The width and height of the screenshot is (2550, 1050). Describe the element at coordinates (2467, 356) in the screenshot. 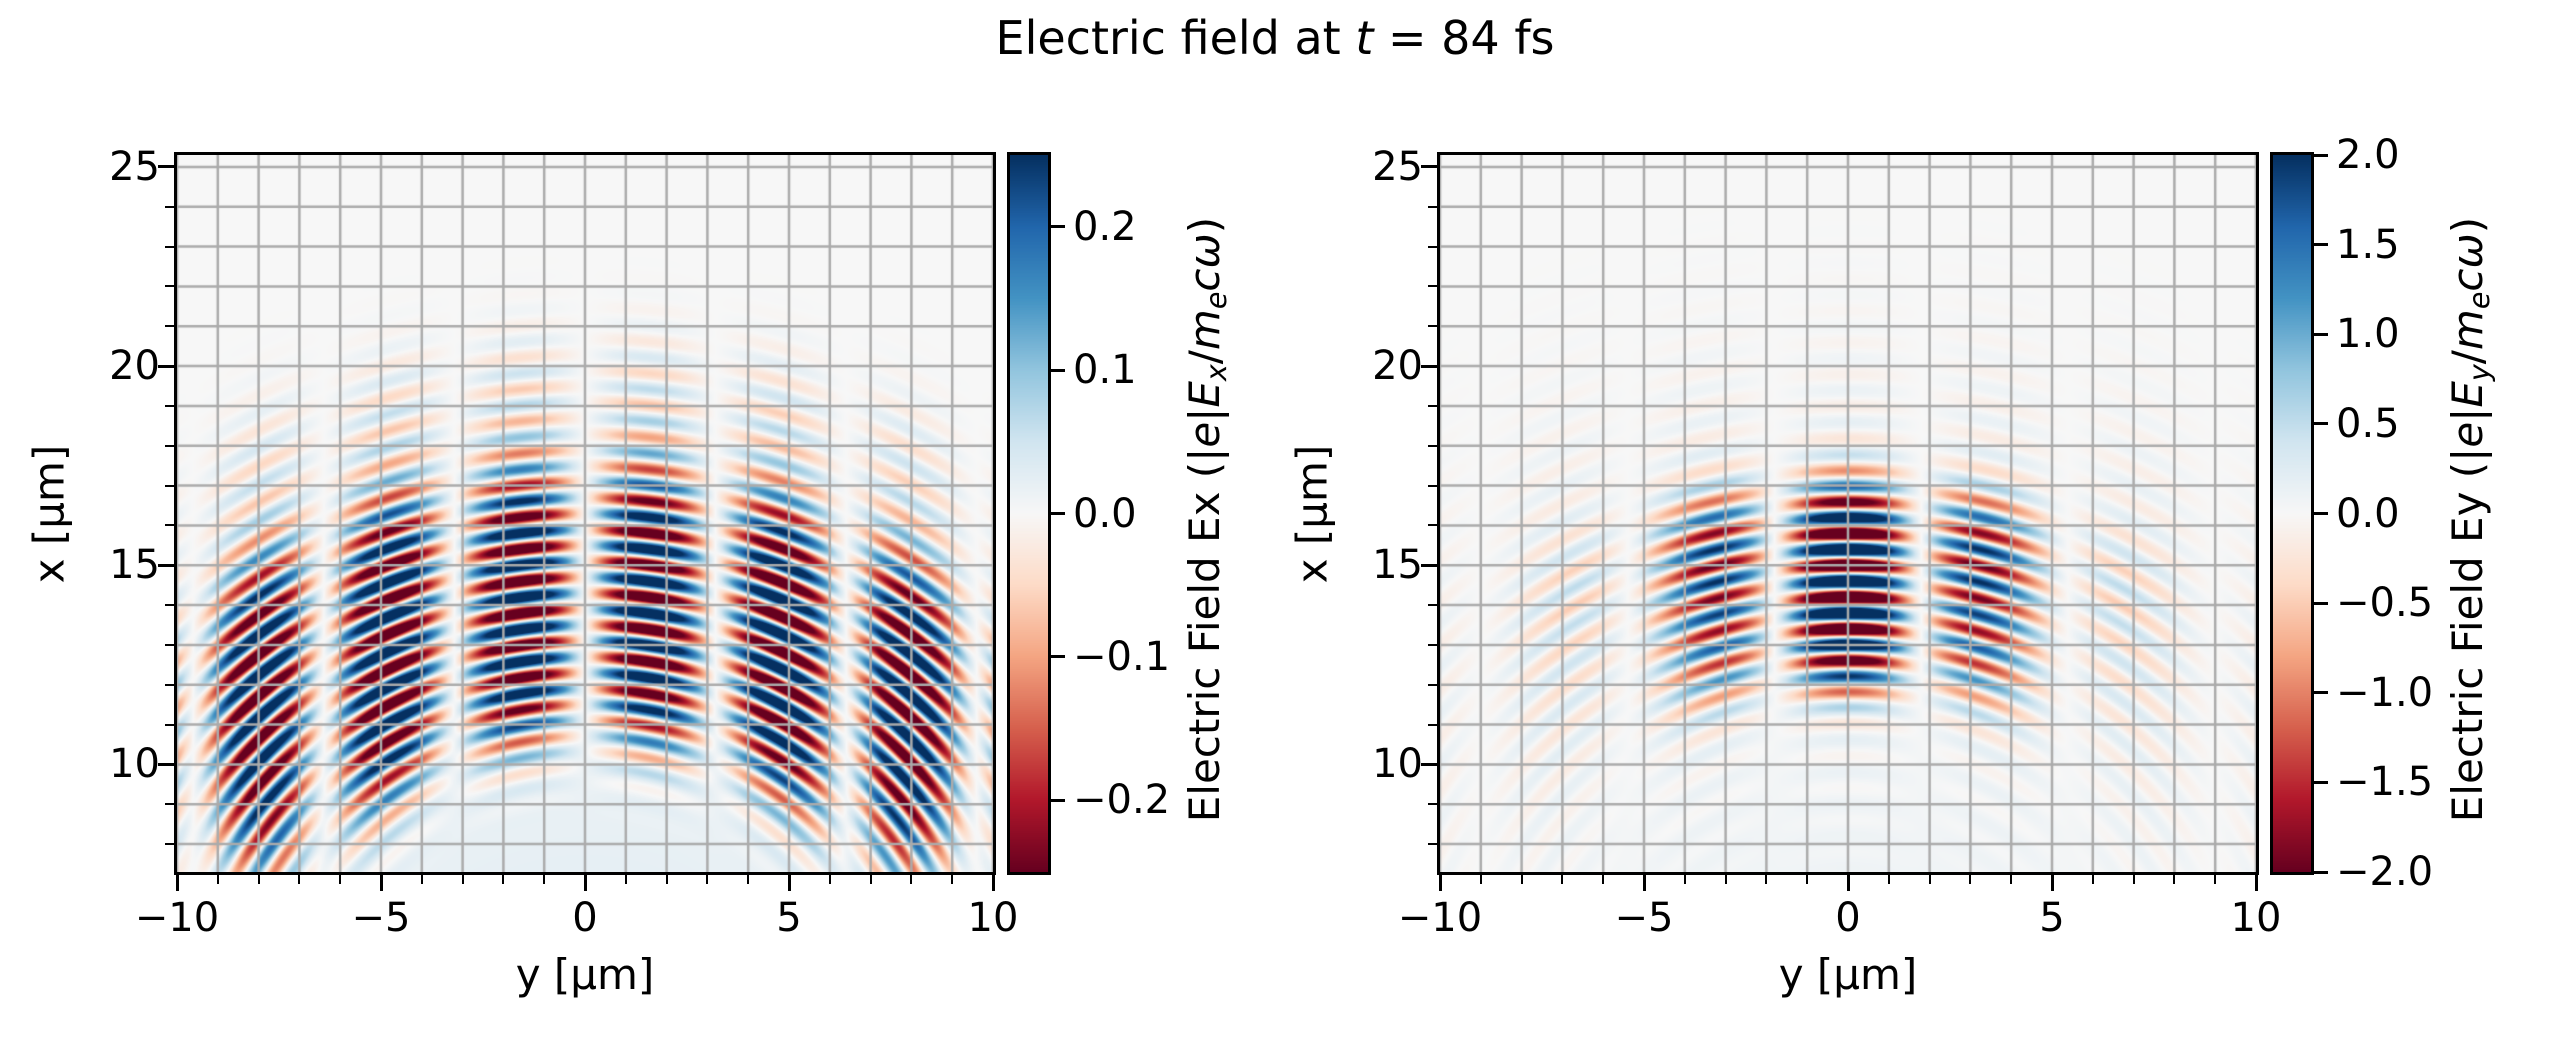

I see `colorbar-label-part: /` at that location.